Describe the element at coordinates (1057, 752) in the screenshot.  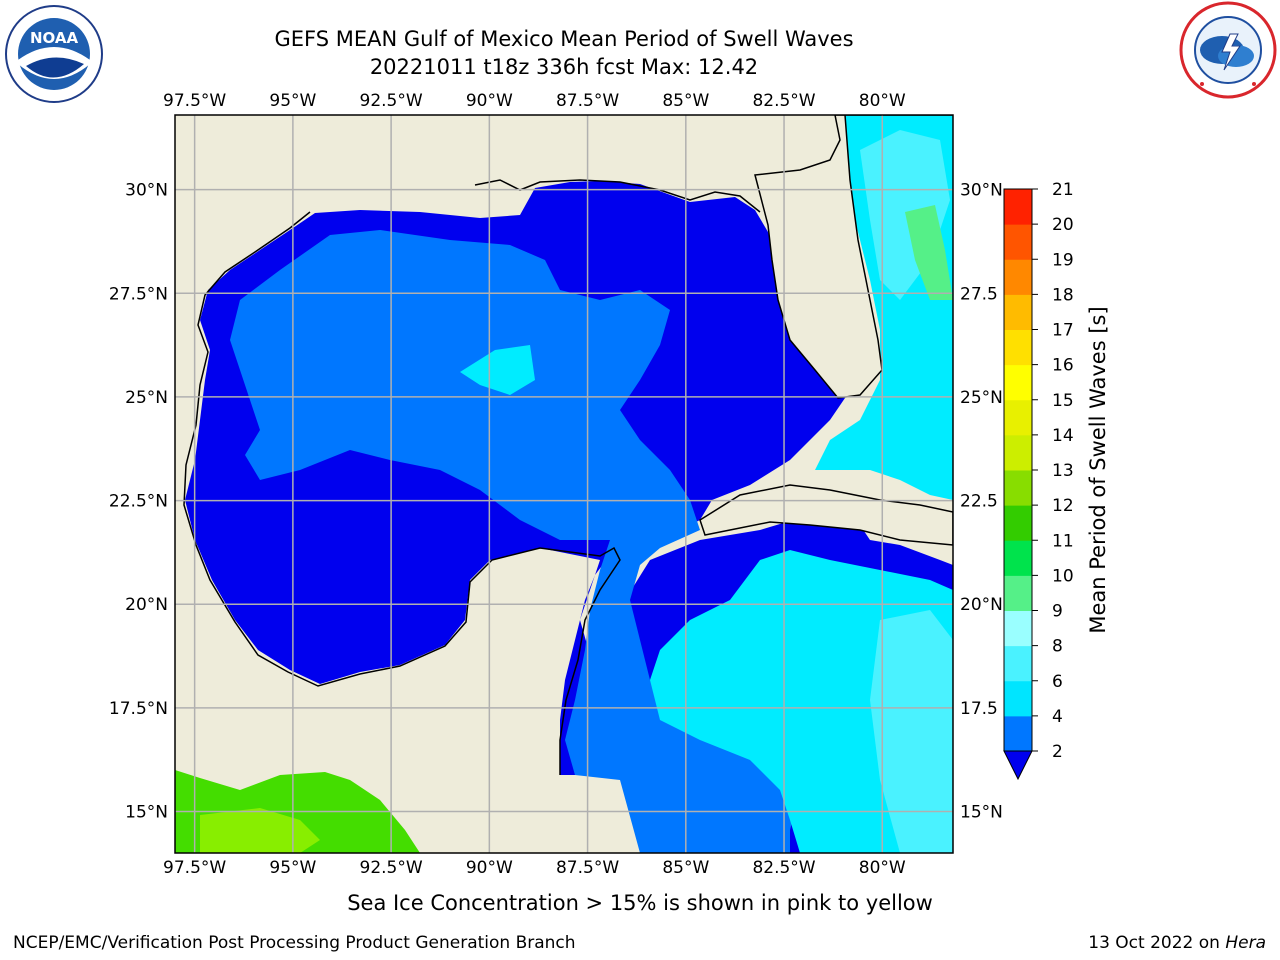
I see `colorbar-tick-label: 2` at that location.